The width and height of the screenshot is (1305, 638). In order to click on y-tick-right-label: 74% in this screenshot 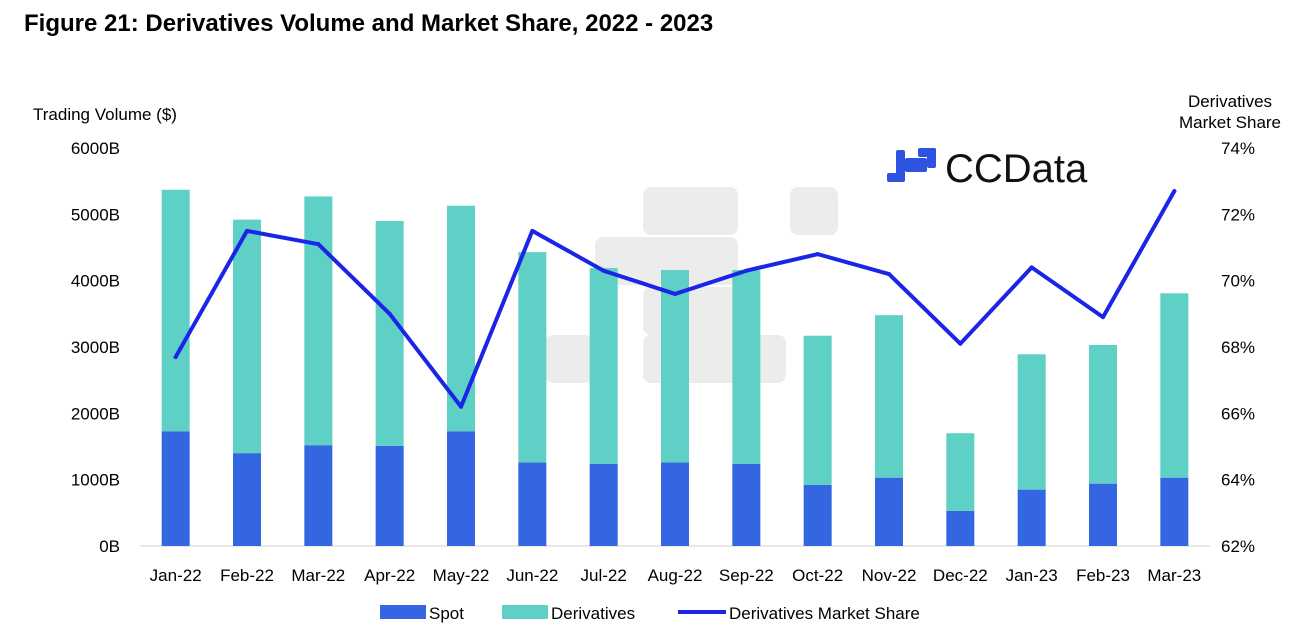, I will do `click(1238, 148)`.